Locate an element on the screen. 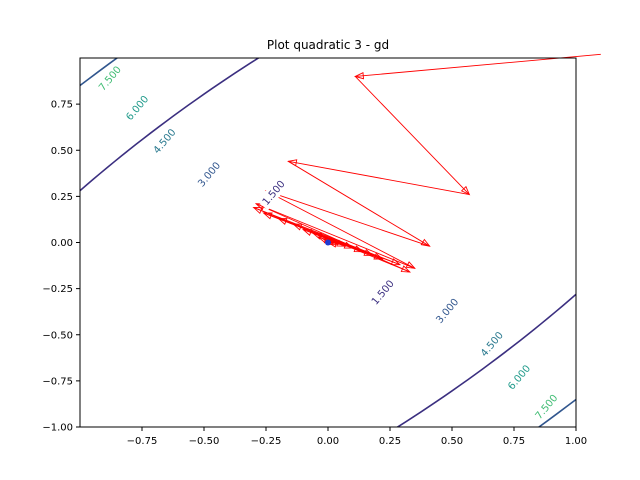  x-tick-label: 1.00 is located at coordinates (576, 441).